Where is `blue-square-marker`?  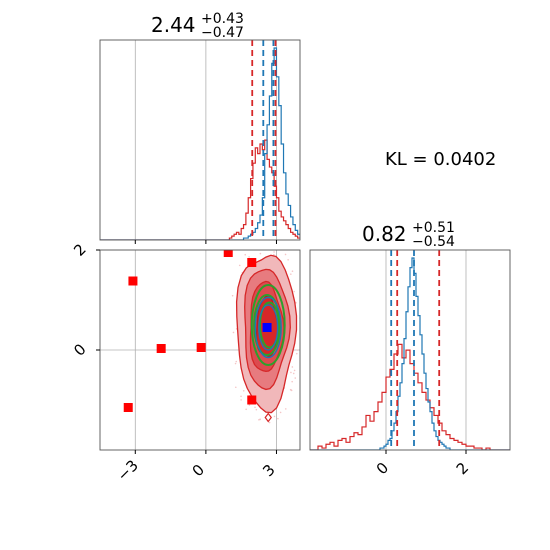
blue-square-marker is located at coordinates (267, 327).